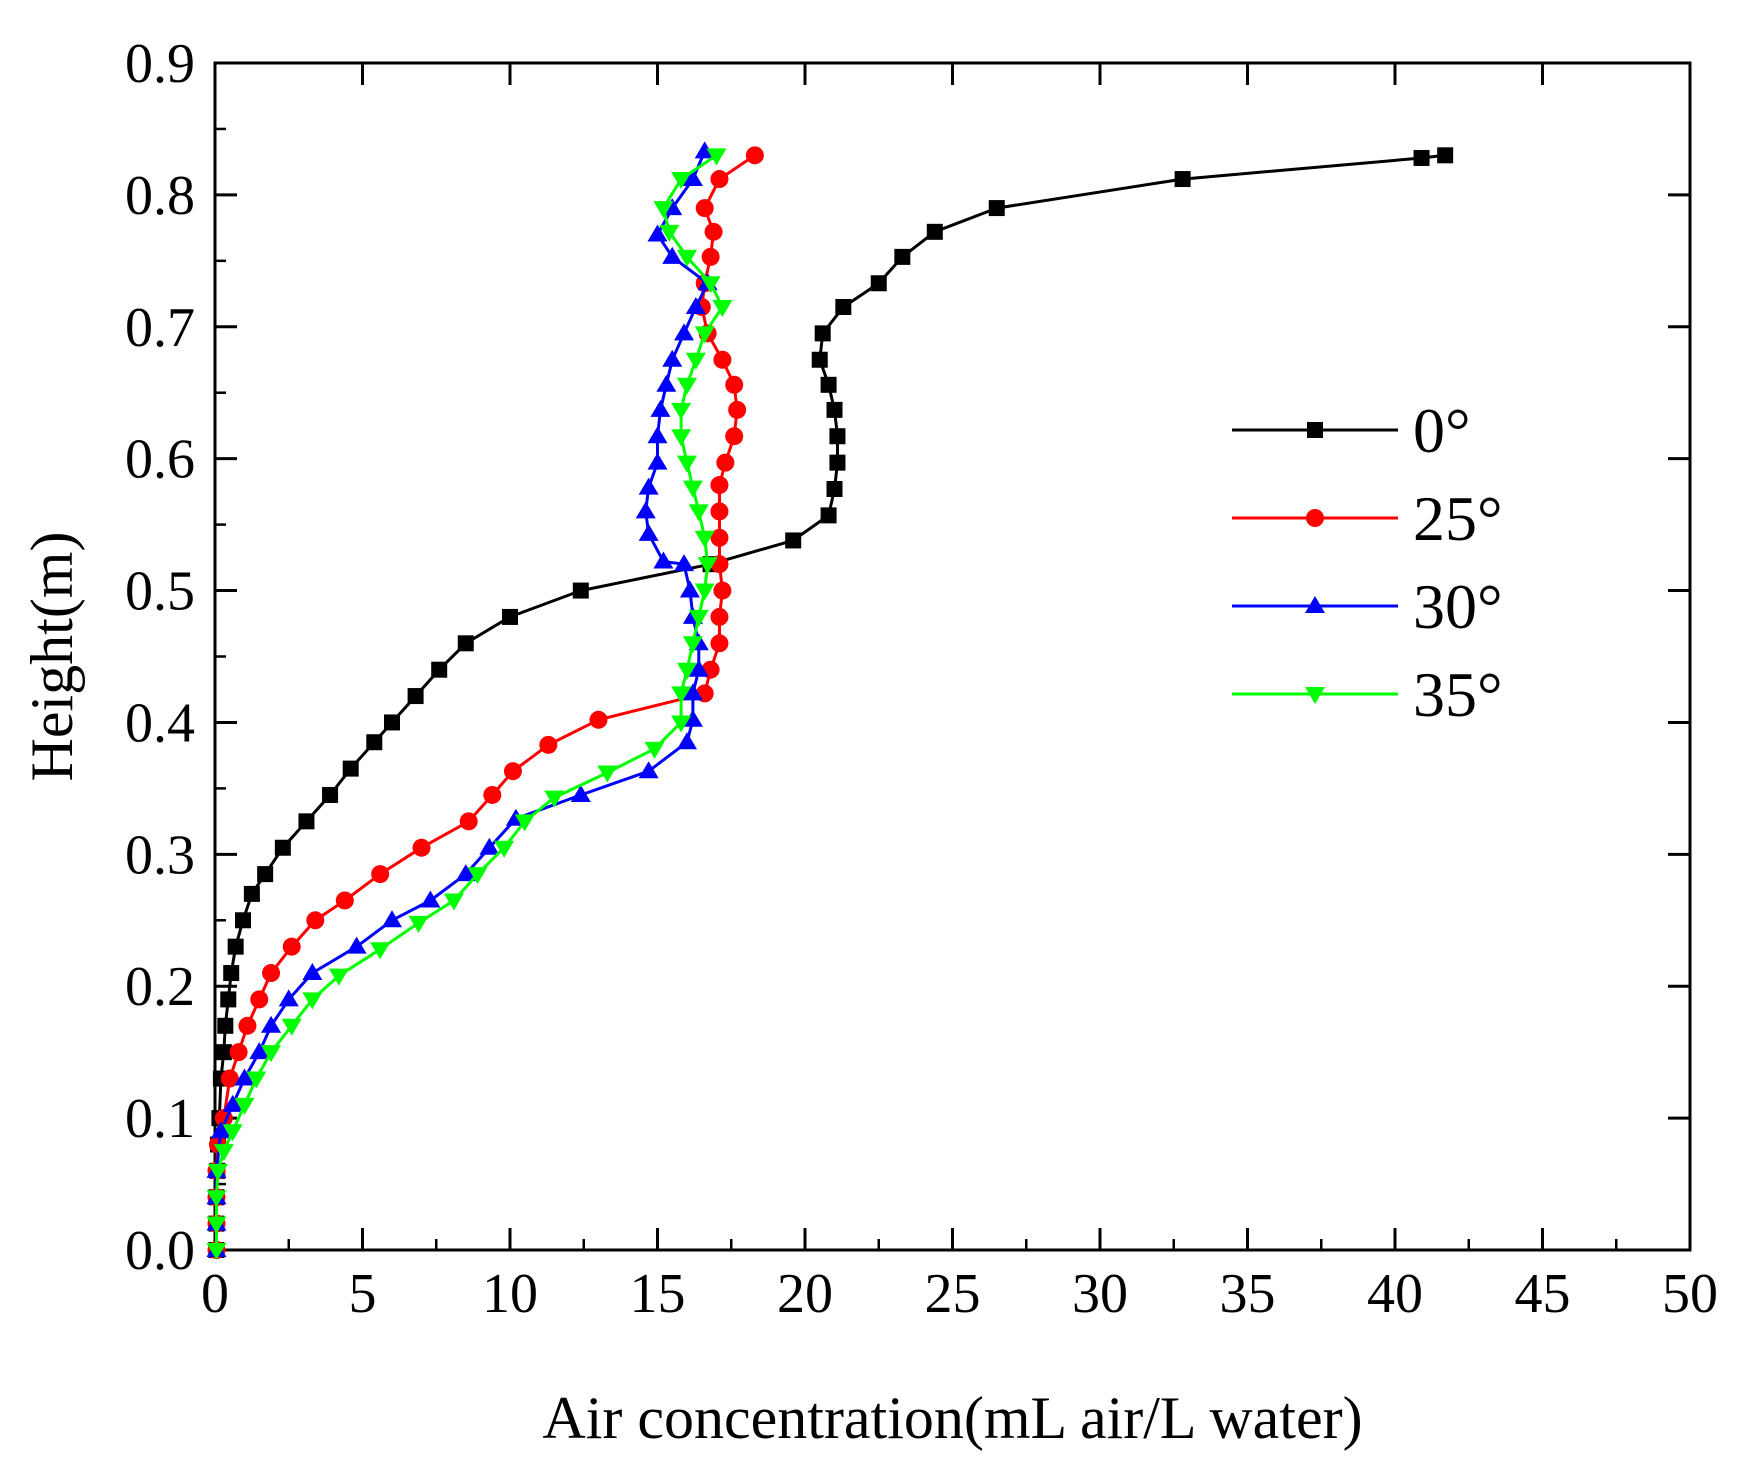 This screenshot has width=1749, height=1473. Describe the element at coordinates (1248, 1294) in the screenshot. I see `x-tick-label: 35` at that location.